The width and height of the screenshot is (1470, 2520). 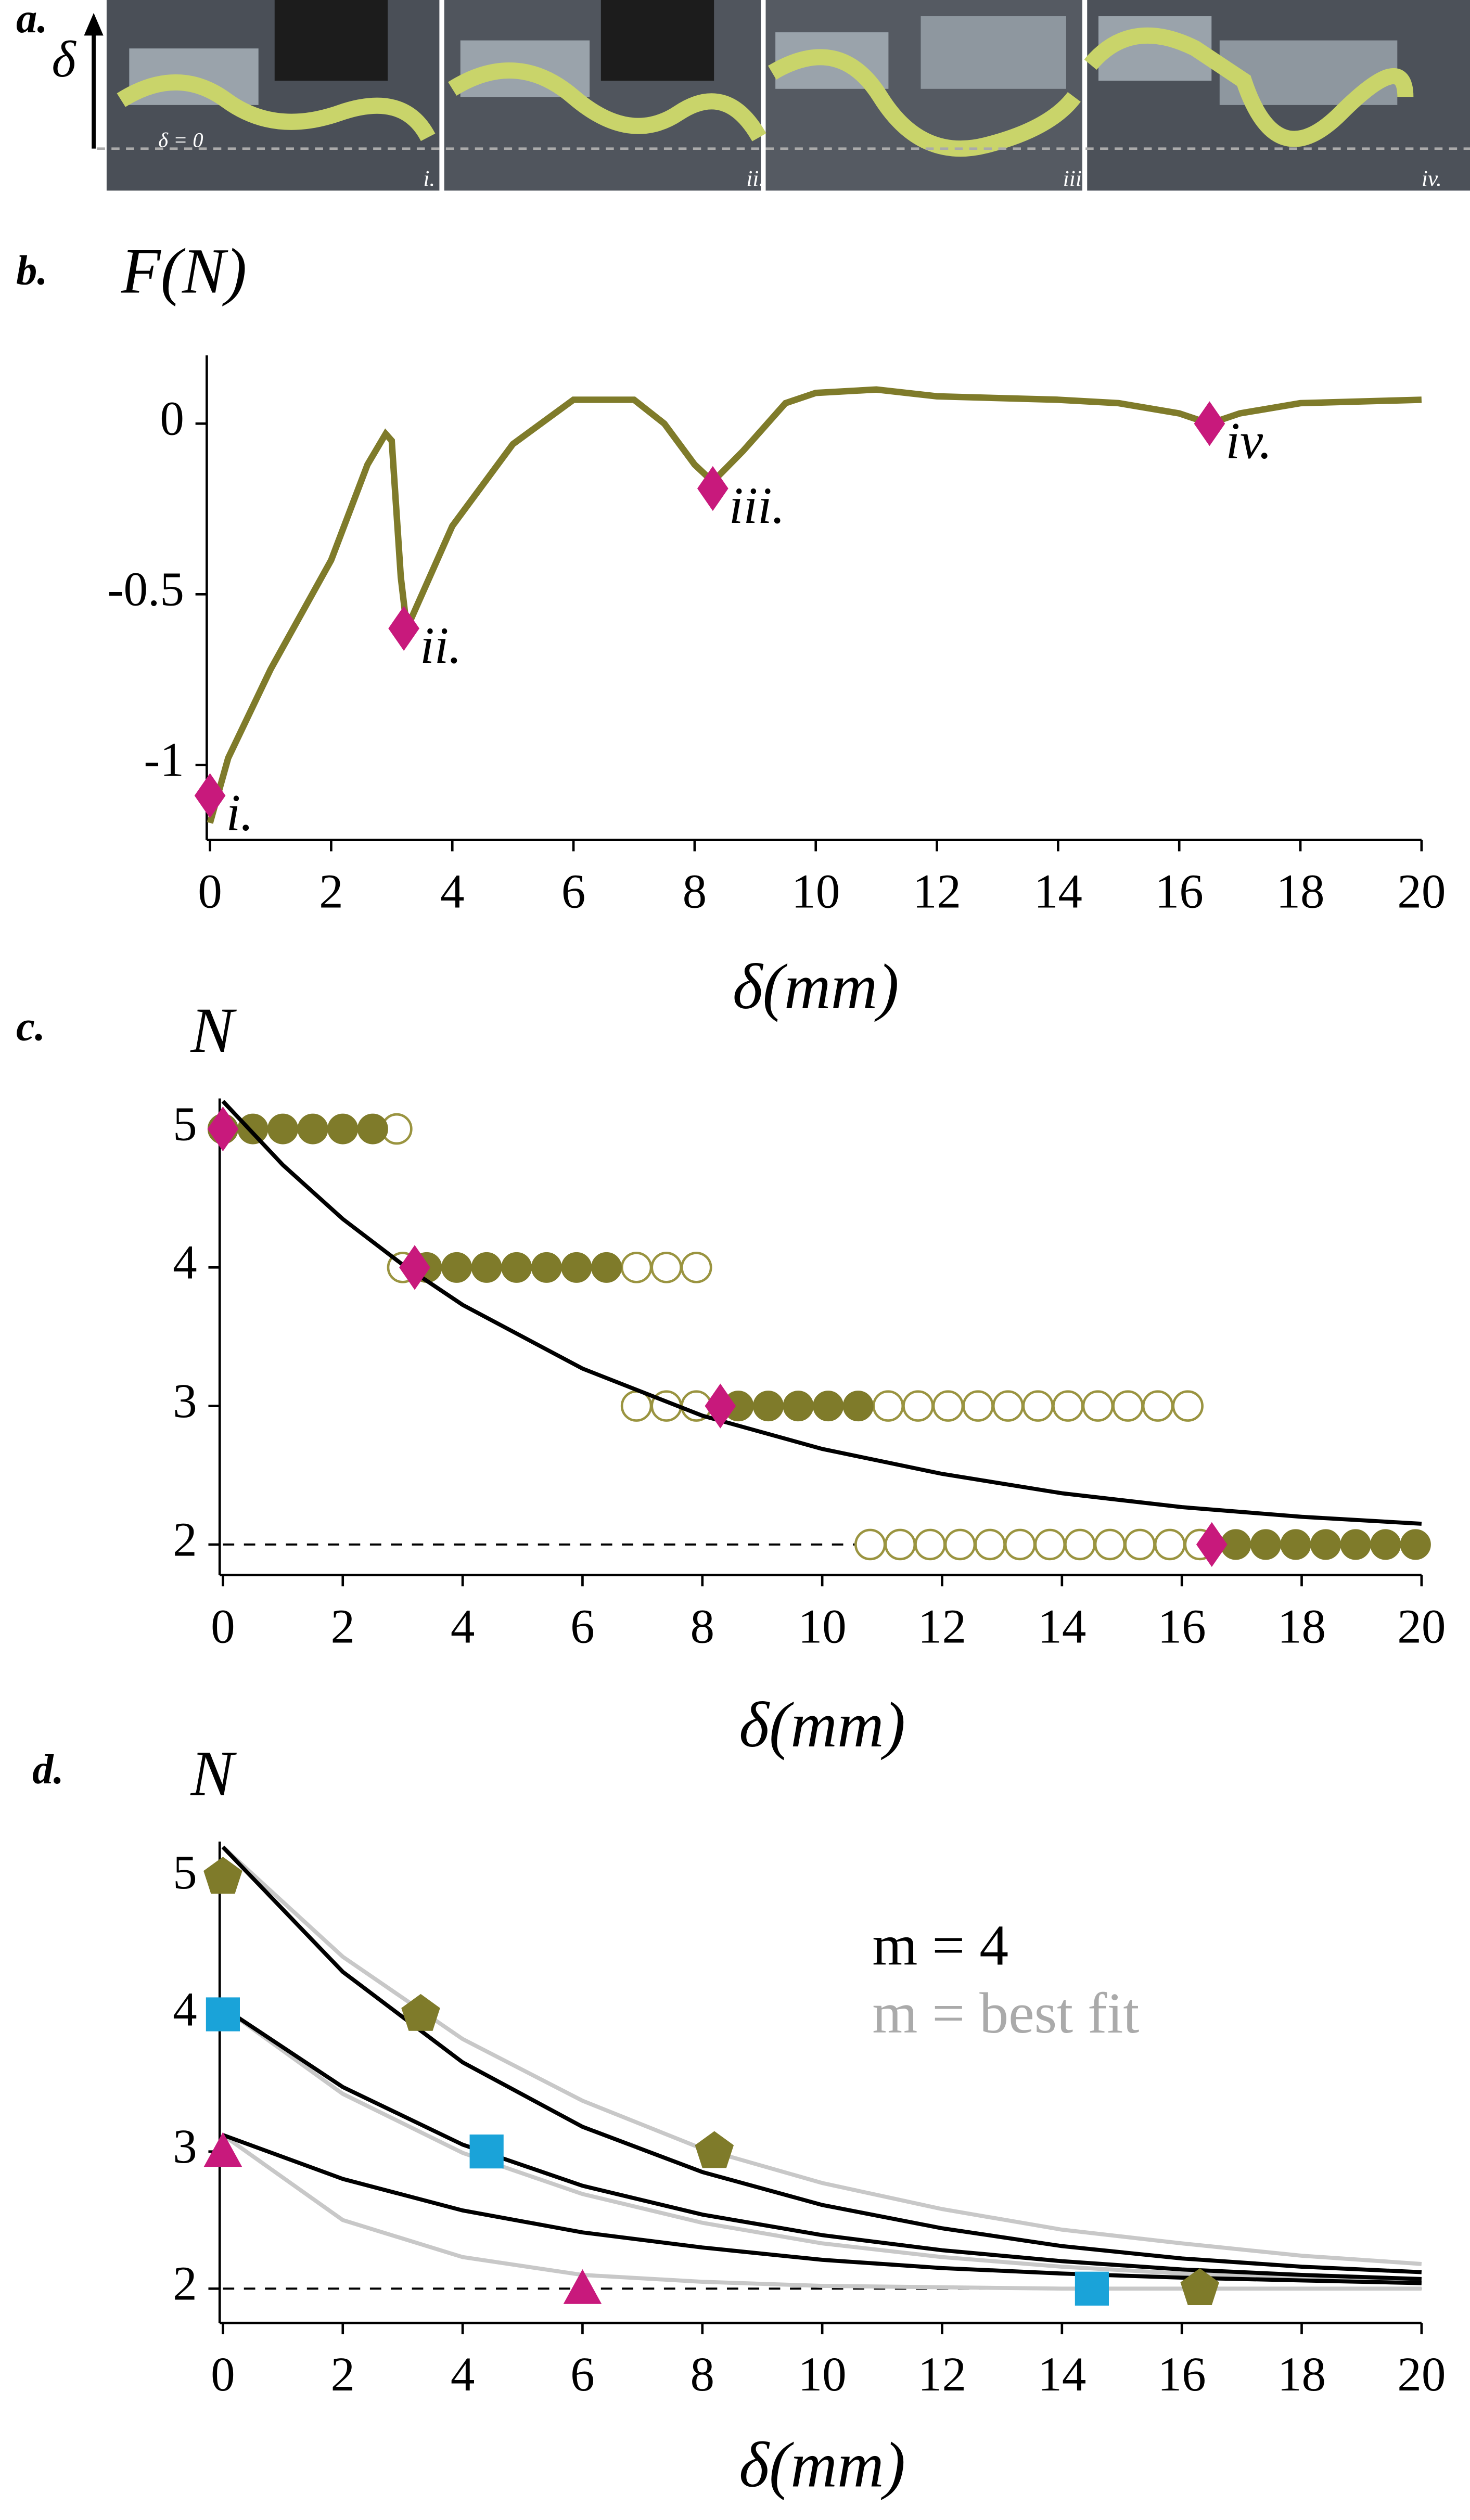 What do you see at coordinates (1248, 441) in the screenshot?
I see `point-label: iv.` at bounding box center [1248, 441].